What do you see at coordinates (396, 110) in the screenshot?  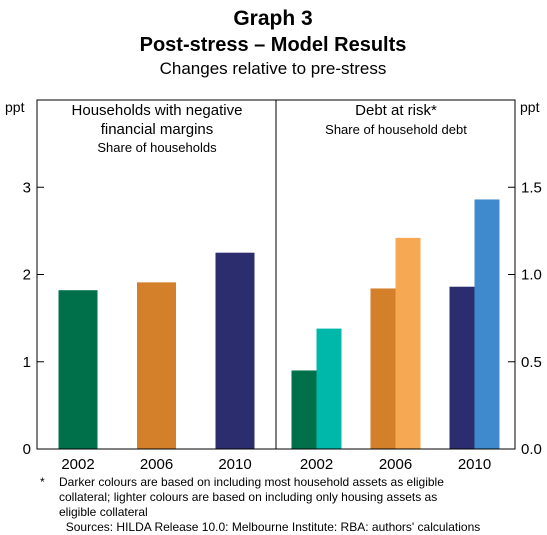 I see `right-panel-title: Debt at risk*` at bounding box center [396, 110].